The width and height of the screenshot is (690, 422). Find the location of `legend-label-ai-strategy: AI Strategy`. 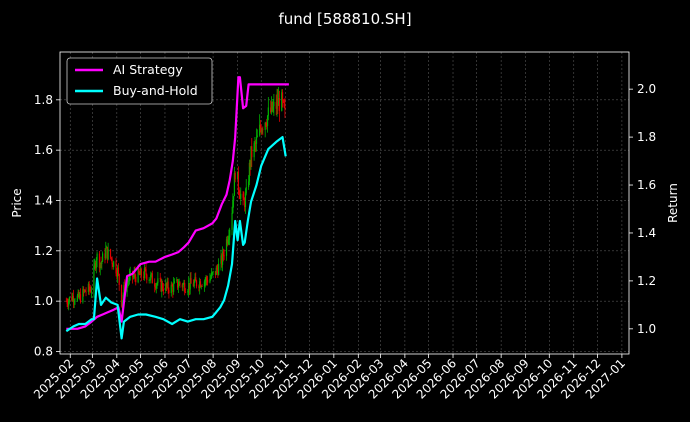

legend-label-ai-strategy: AI Strategy is located at coordinates (148, 69).